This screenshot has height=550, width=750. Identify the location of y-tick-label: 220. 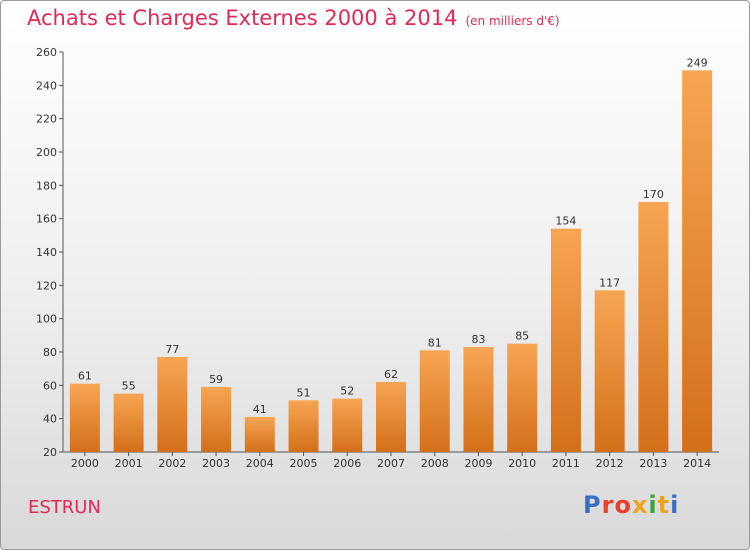
(46, 119).